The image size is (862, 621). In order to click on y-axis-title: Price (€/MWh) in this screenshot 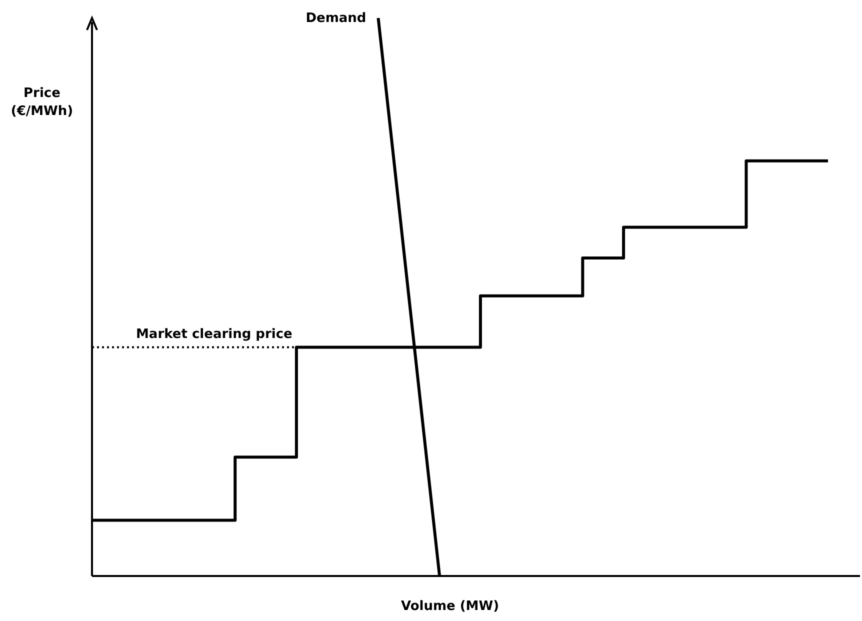, I will do `click(42, 102)`.